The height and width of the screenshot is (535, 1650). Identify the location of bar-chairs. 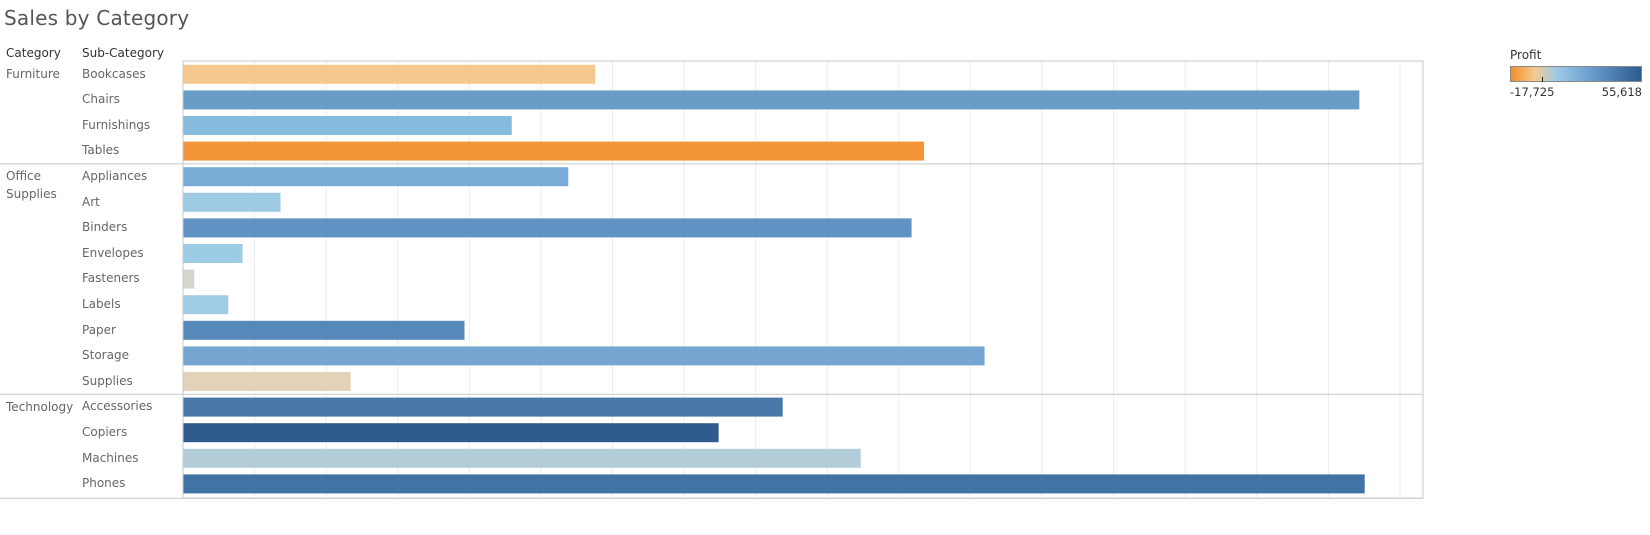
(771, 100).